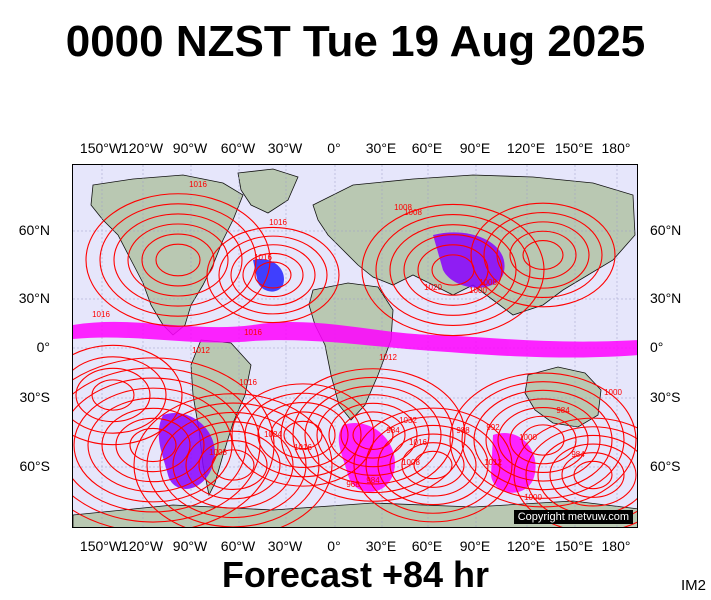 The image size is (711, 600). I want to click on lat-label: 30°S, so click(665, 397).